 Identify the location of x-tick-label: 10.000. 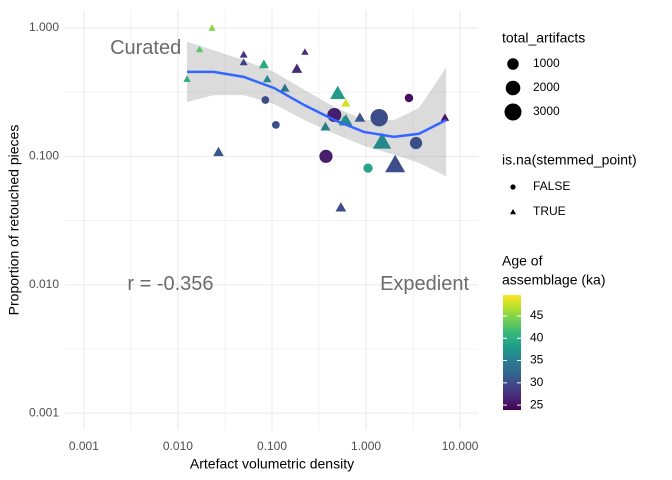
(460, 446).